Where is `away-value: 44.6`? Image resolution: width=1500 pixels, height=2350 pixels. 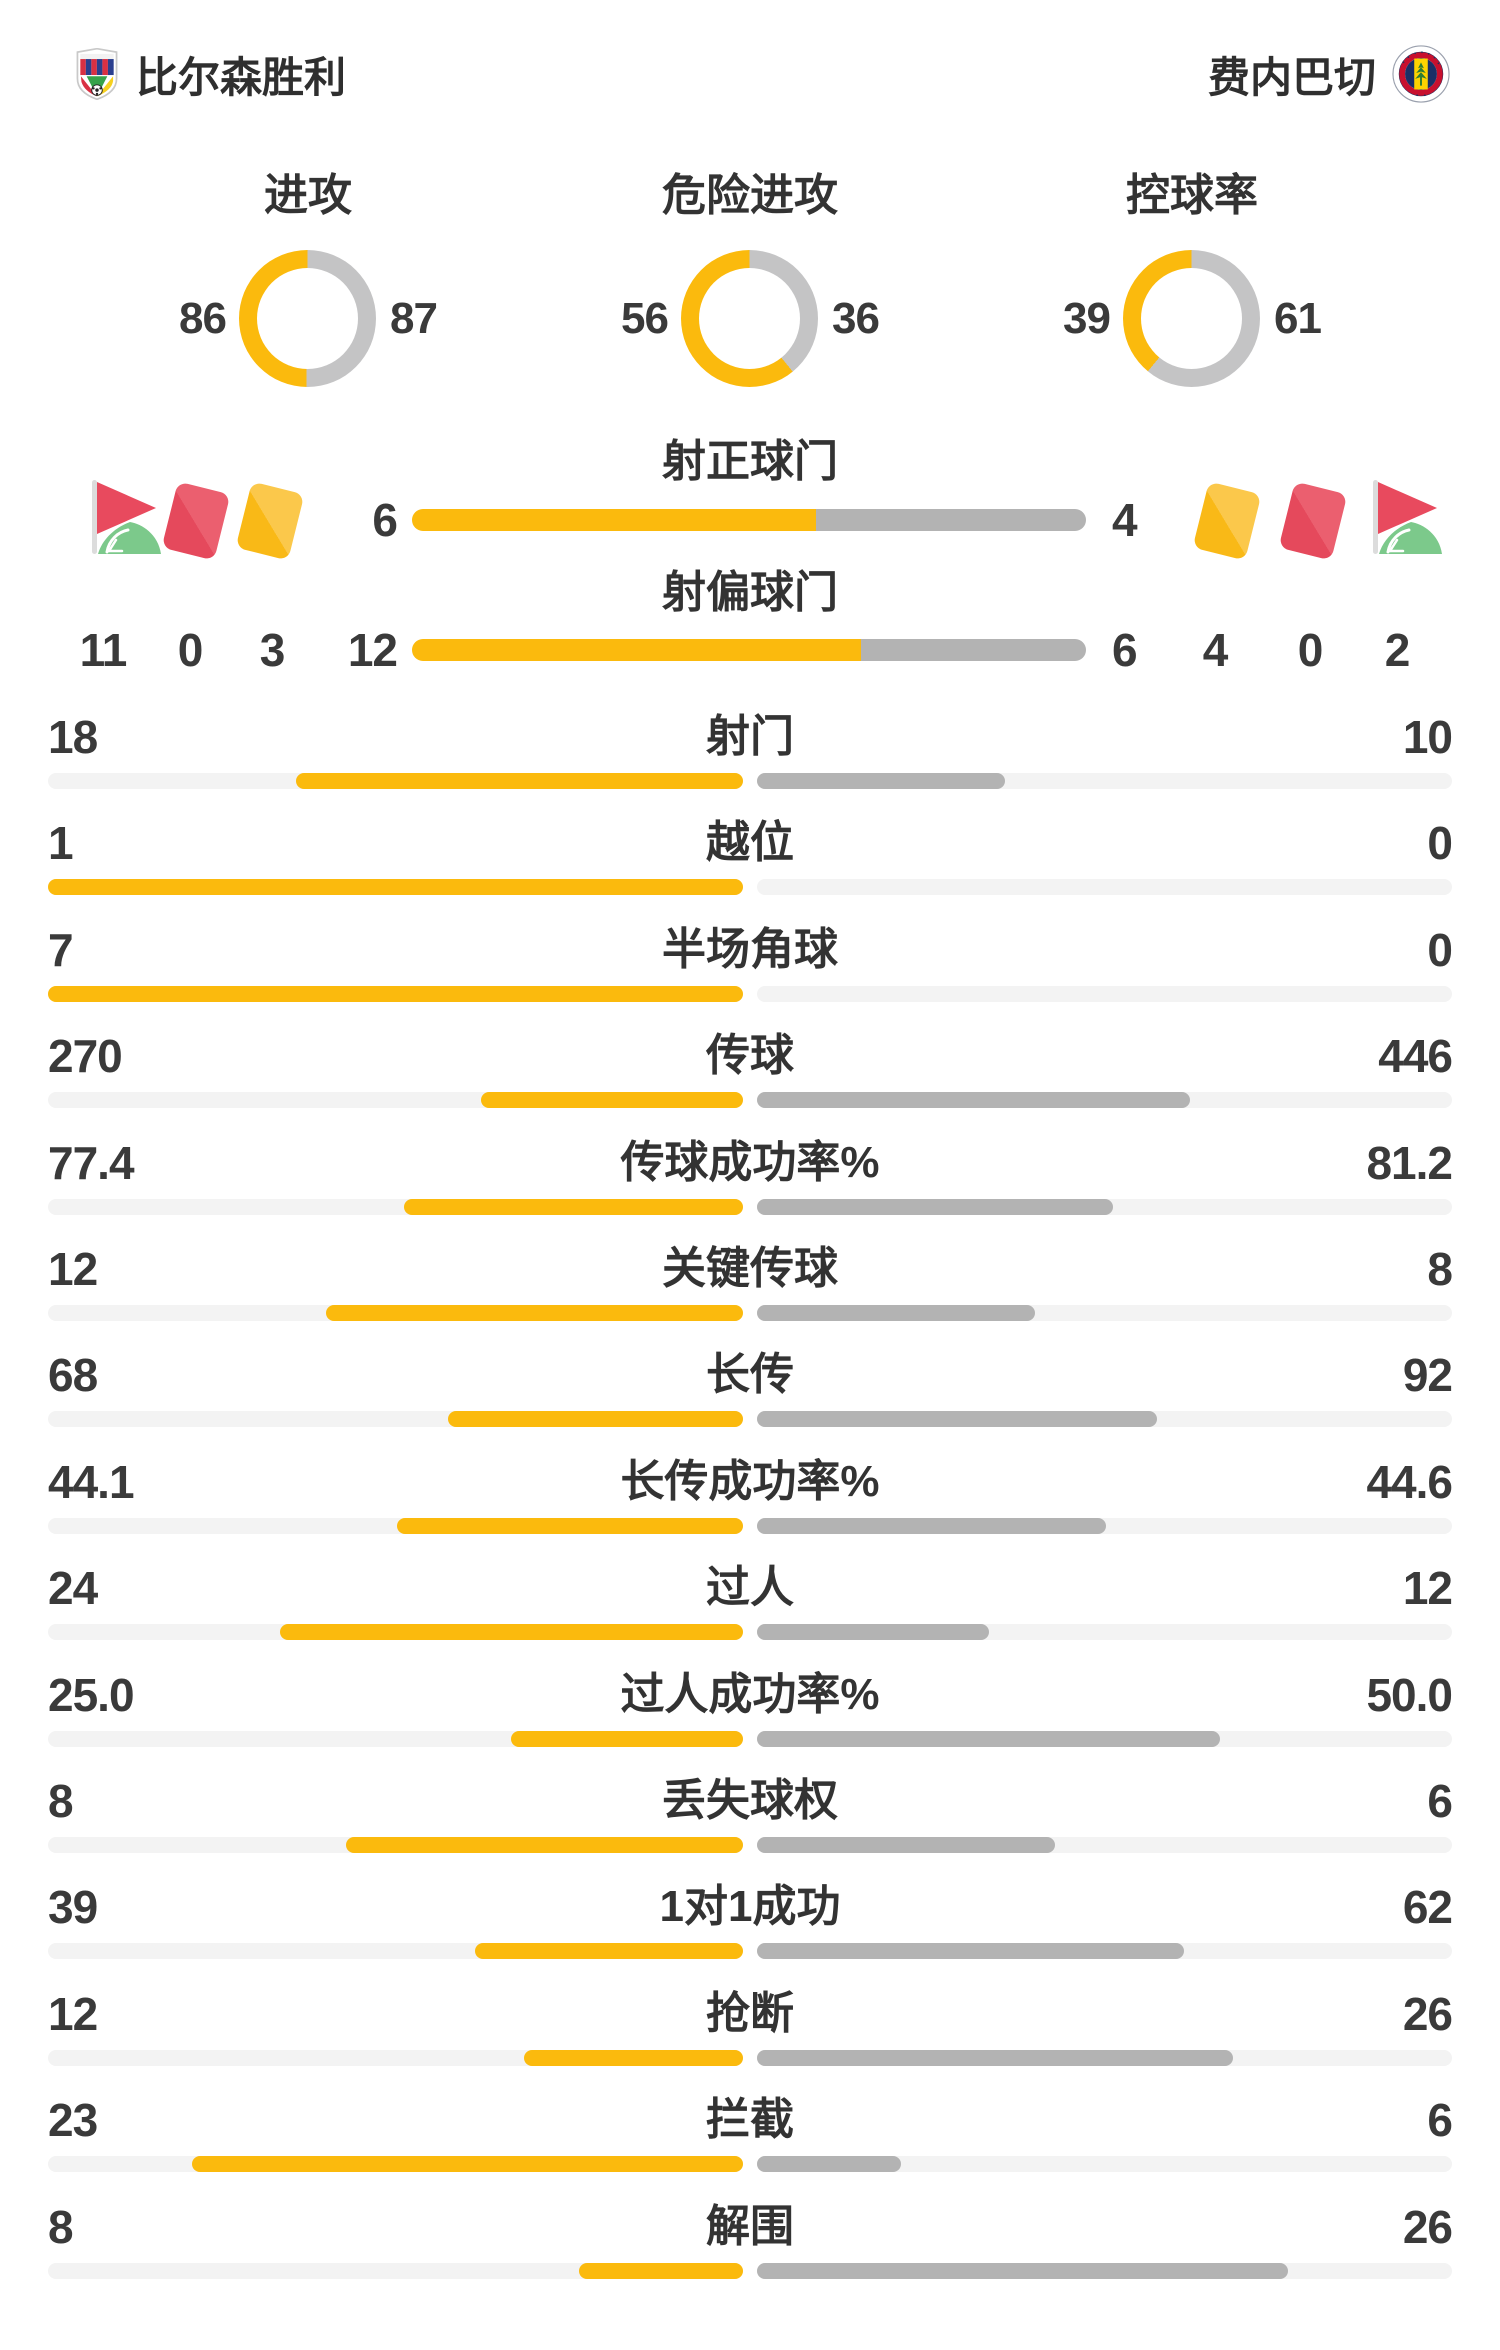
away-value: 44.6 is located at coordinates (1409, 1482).